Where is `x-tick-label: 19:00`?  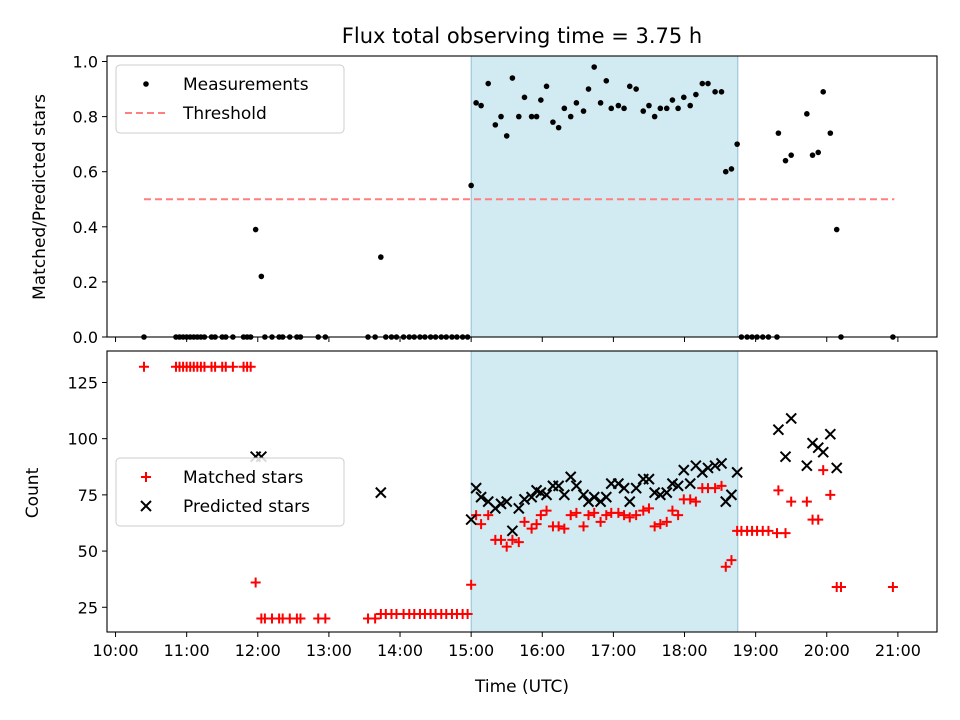 x-tick-label: 19:00 is located at coordinates (756, 650).